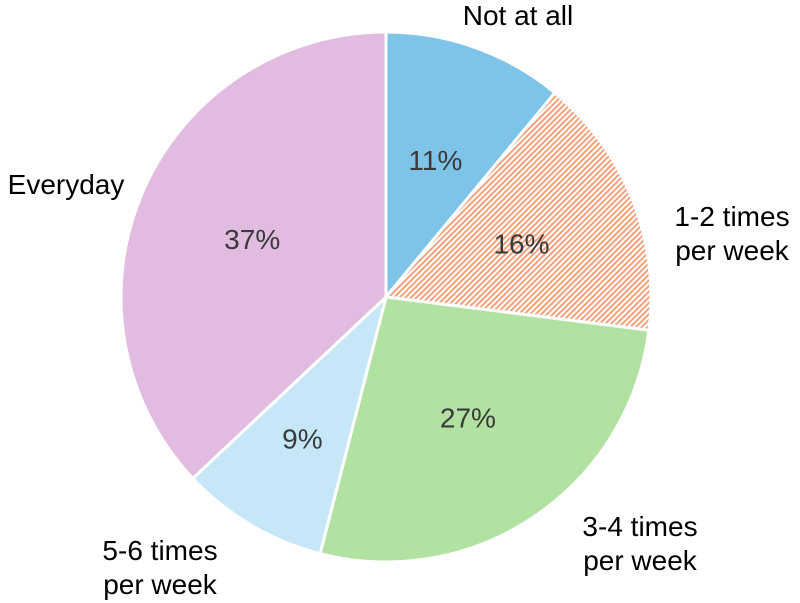 The image size is (800, 603). I want to click on pie-slice-5-6-times-per-week, so click(289, 425).